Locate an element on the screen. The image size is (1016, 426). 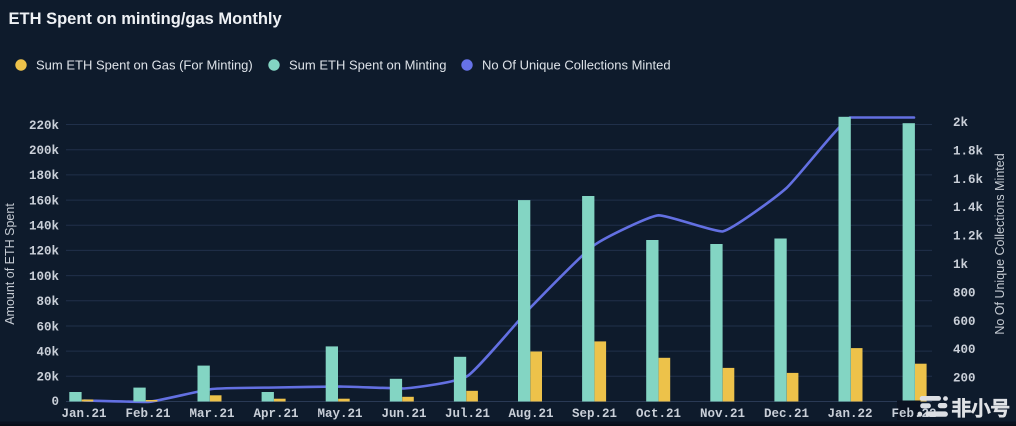
svg-text: 非小号 is located at coordinates (981, 409).